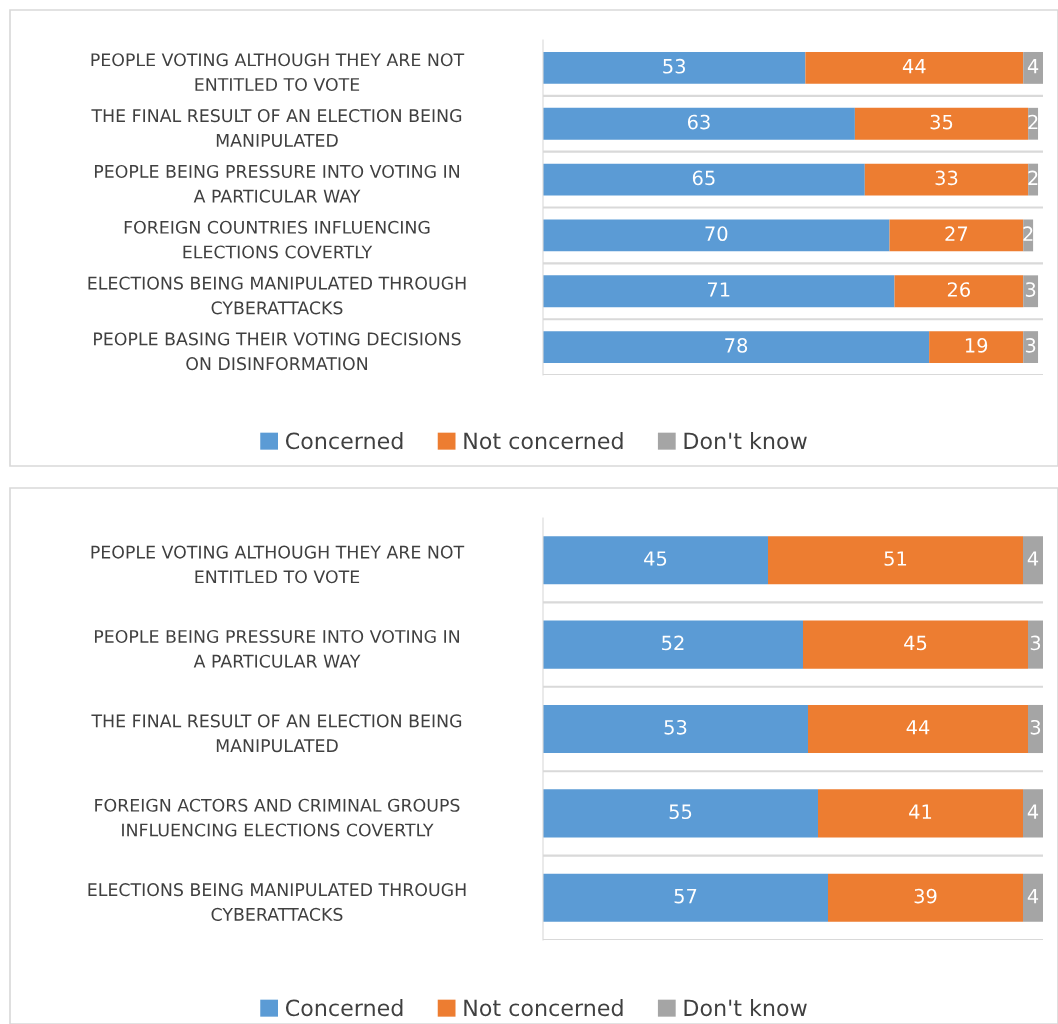 The image size is (1058, 1024). I want to click on data-label: 41, so click(920, 811).